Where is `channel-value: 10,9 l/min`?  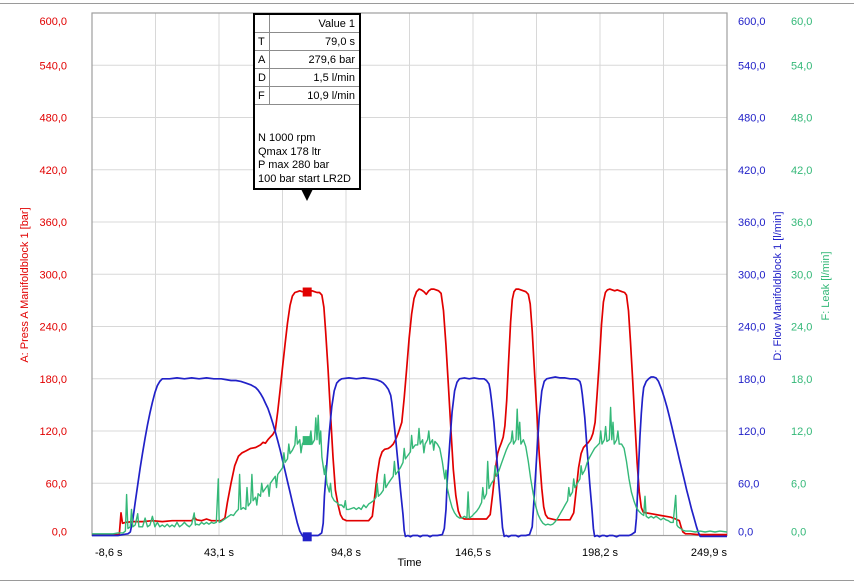 channel-value: 10,9 l/min is located at coordinates (331, 95).